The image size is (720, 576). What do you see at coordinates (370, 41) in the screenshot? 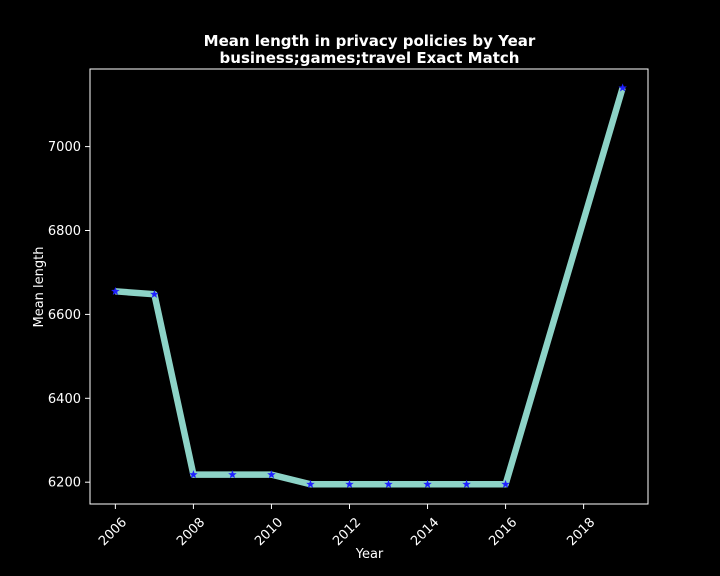
I see `chart-title: Mean length in privacy policies by Year` at bounding box center [370, 41].